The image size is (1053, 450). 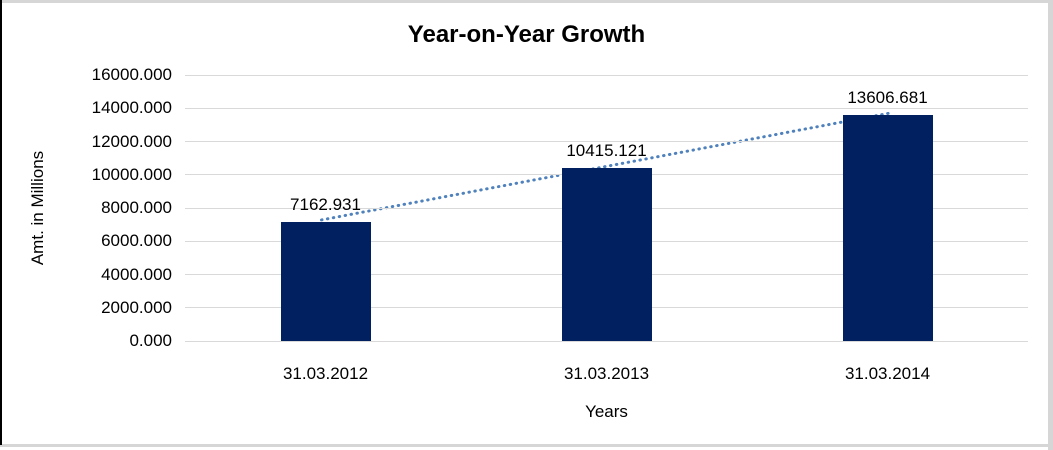 What do you see at coordinates (131, 174) in the screenshot?
I see `y-tick-label: 10000.000` at bounding box center [131, 174].